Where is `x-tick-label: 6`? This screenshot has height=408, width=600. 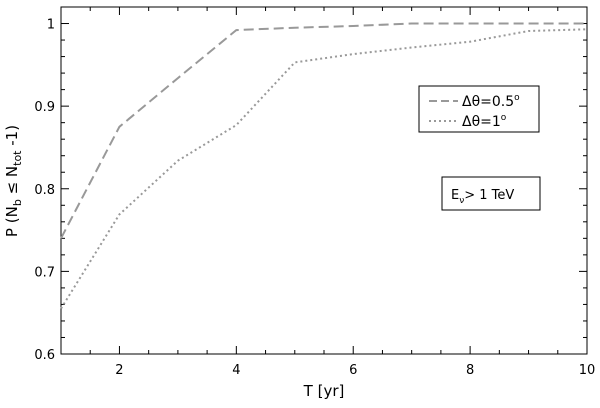 x-tick-label: 6 is located at coordinates (353, 370).